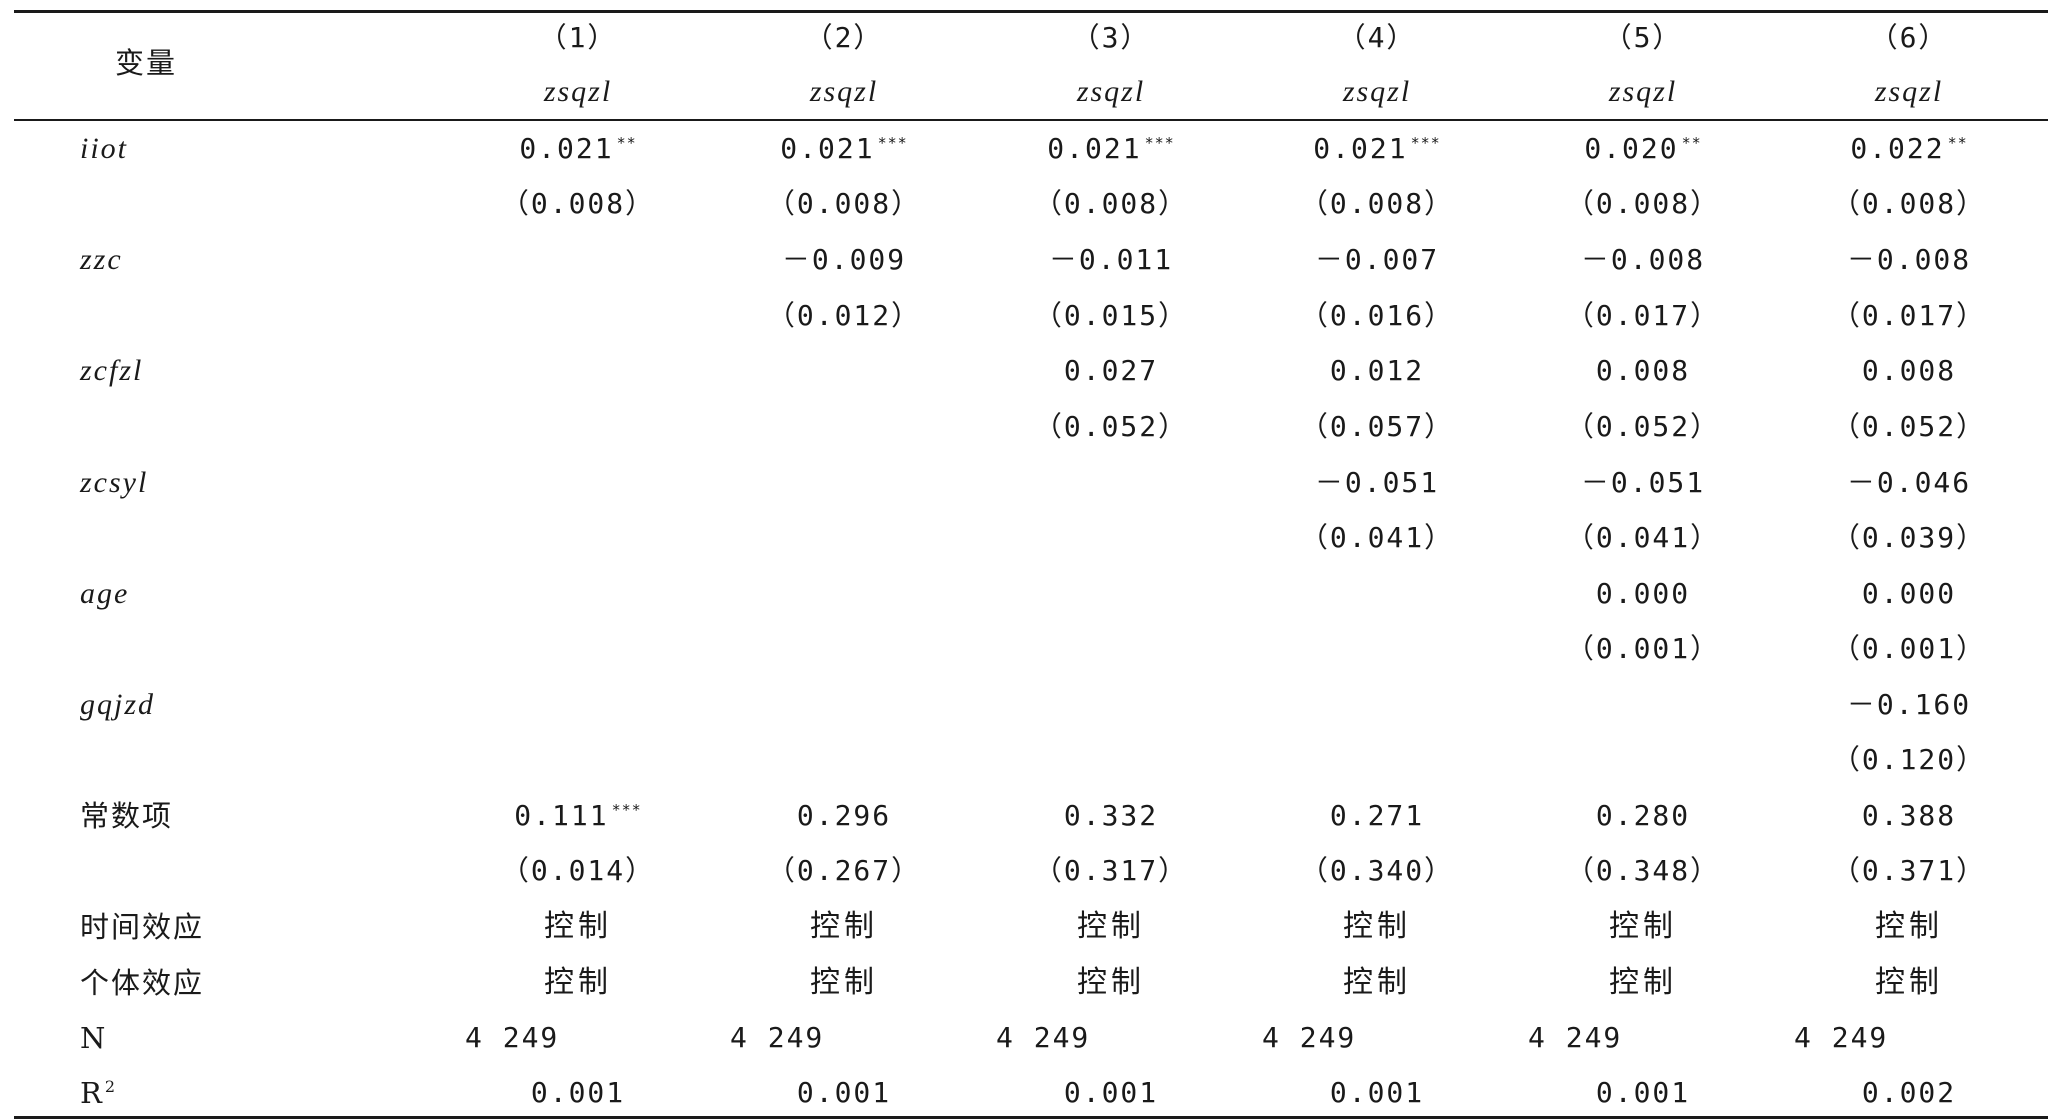 The width and height of the screenshot is (2048, 1120). I want to click on standard-error-value: （0.267）, so click(844, 871).